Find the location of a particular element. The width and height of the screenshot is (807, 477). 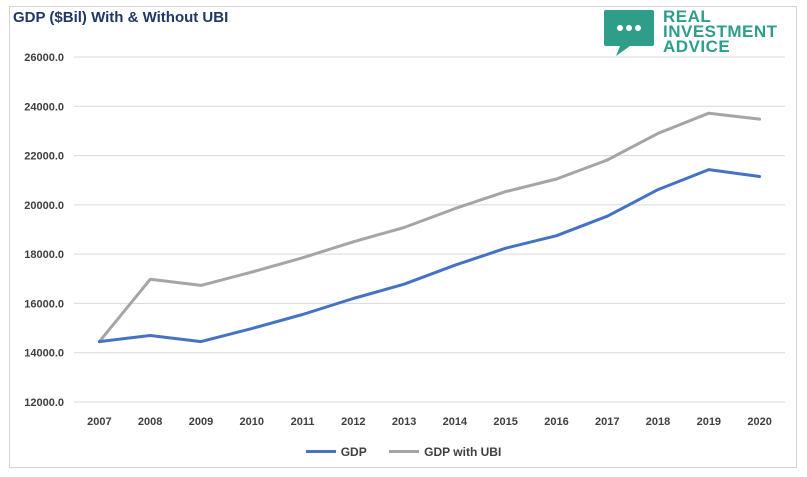

x-tick-label: 2012 is located at coordinates (353, 422).